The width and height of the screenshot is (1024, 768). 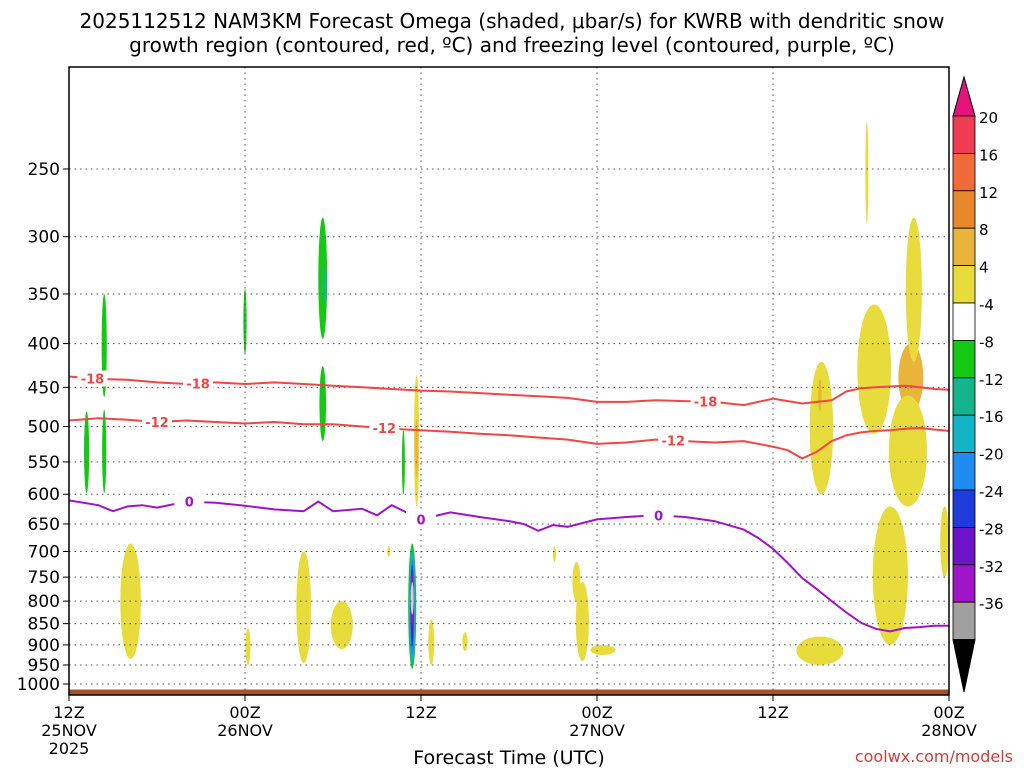 I want to click on x-tick-label-24: 12Z, so click(x=420, y=712).